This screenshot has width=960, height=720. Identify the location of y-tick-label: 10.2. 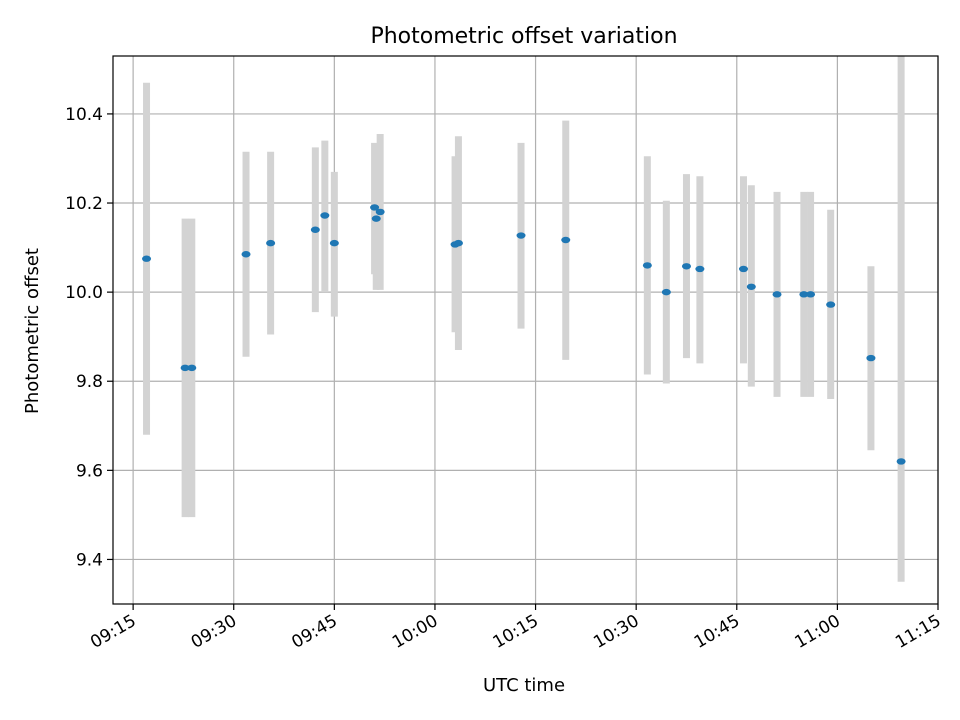
(84, 204).